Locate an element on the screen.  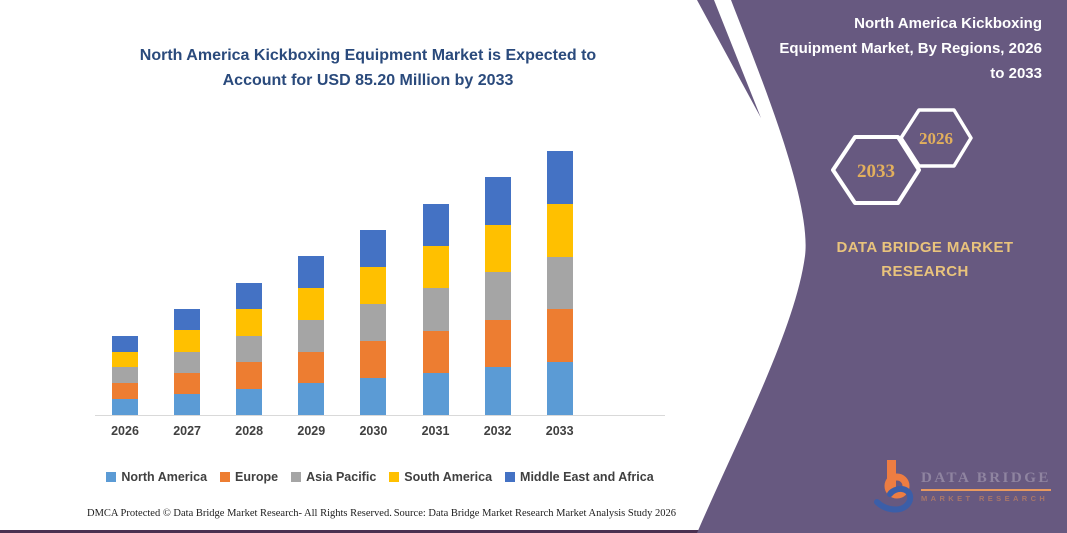
bar-segment-2026-europe is located at coordinates (125, 391).